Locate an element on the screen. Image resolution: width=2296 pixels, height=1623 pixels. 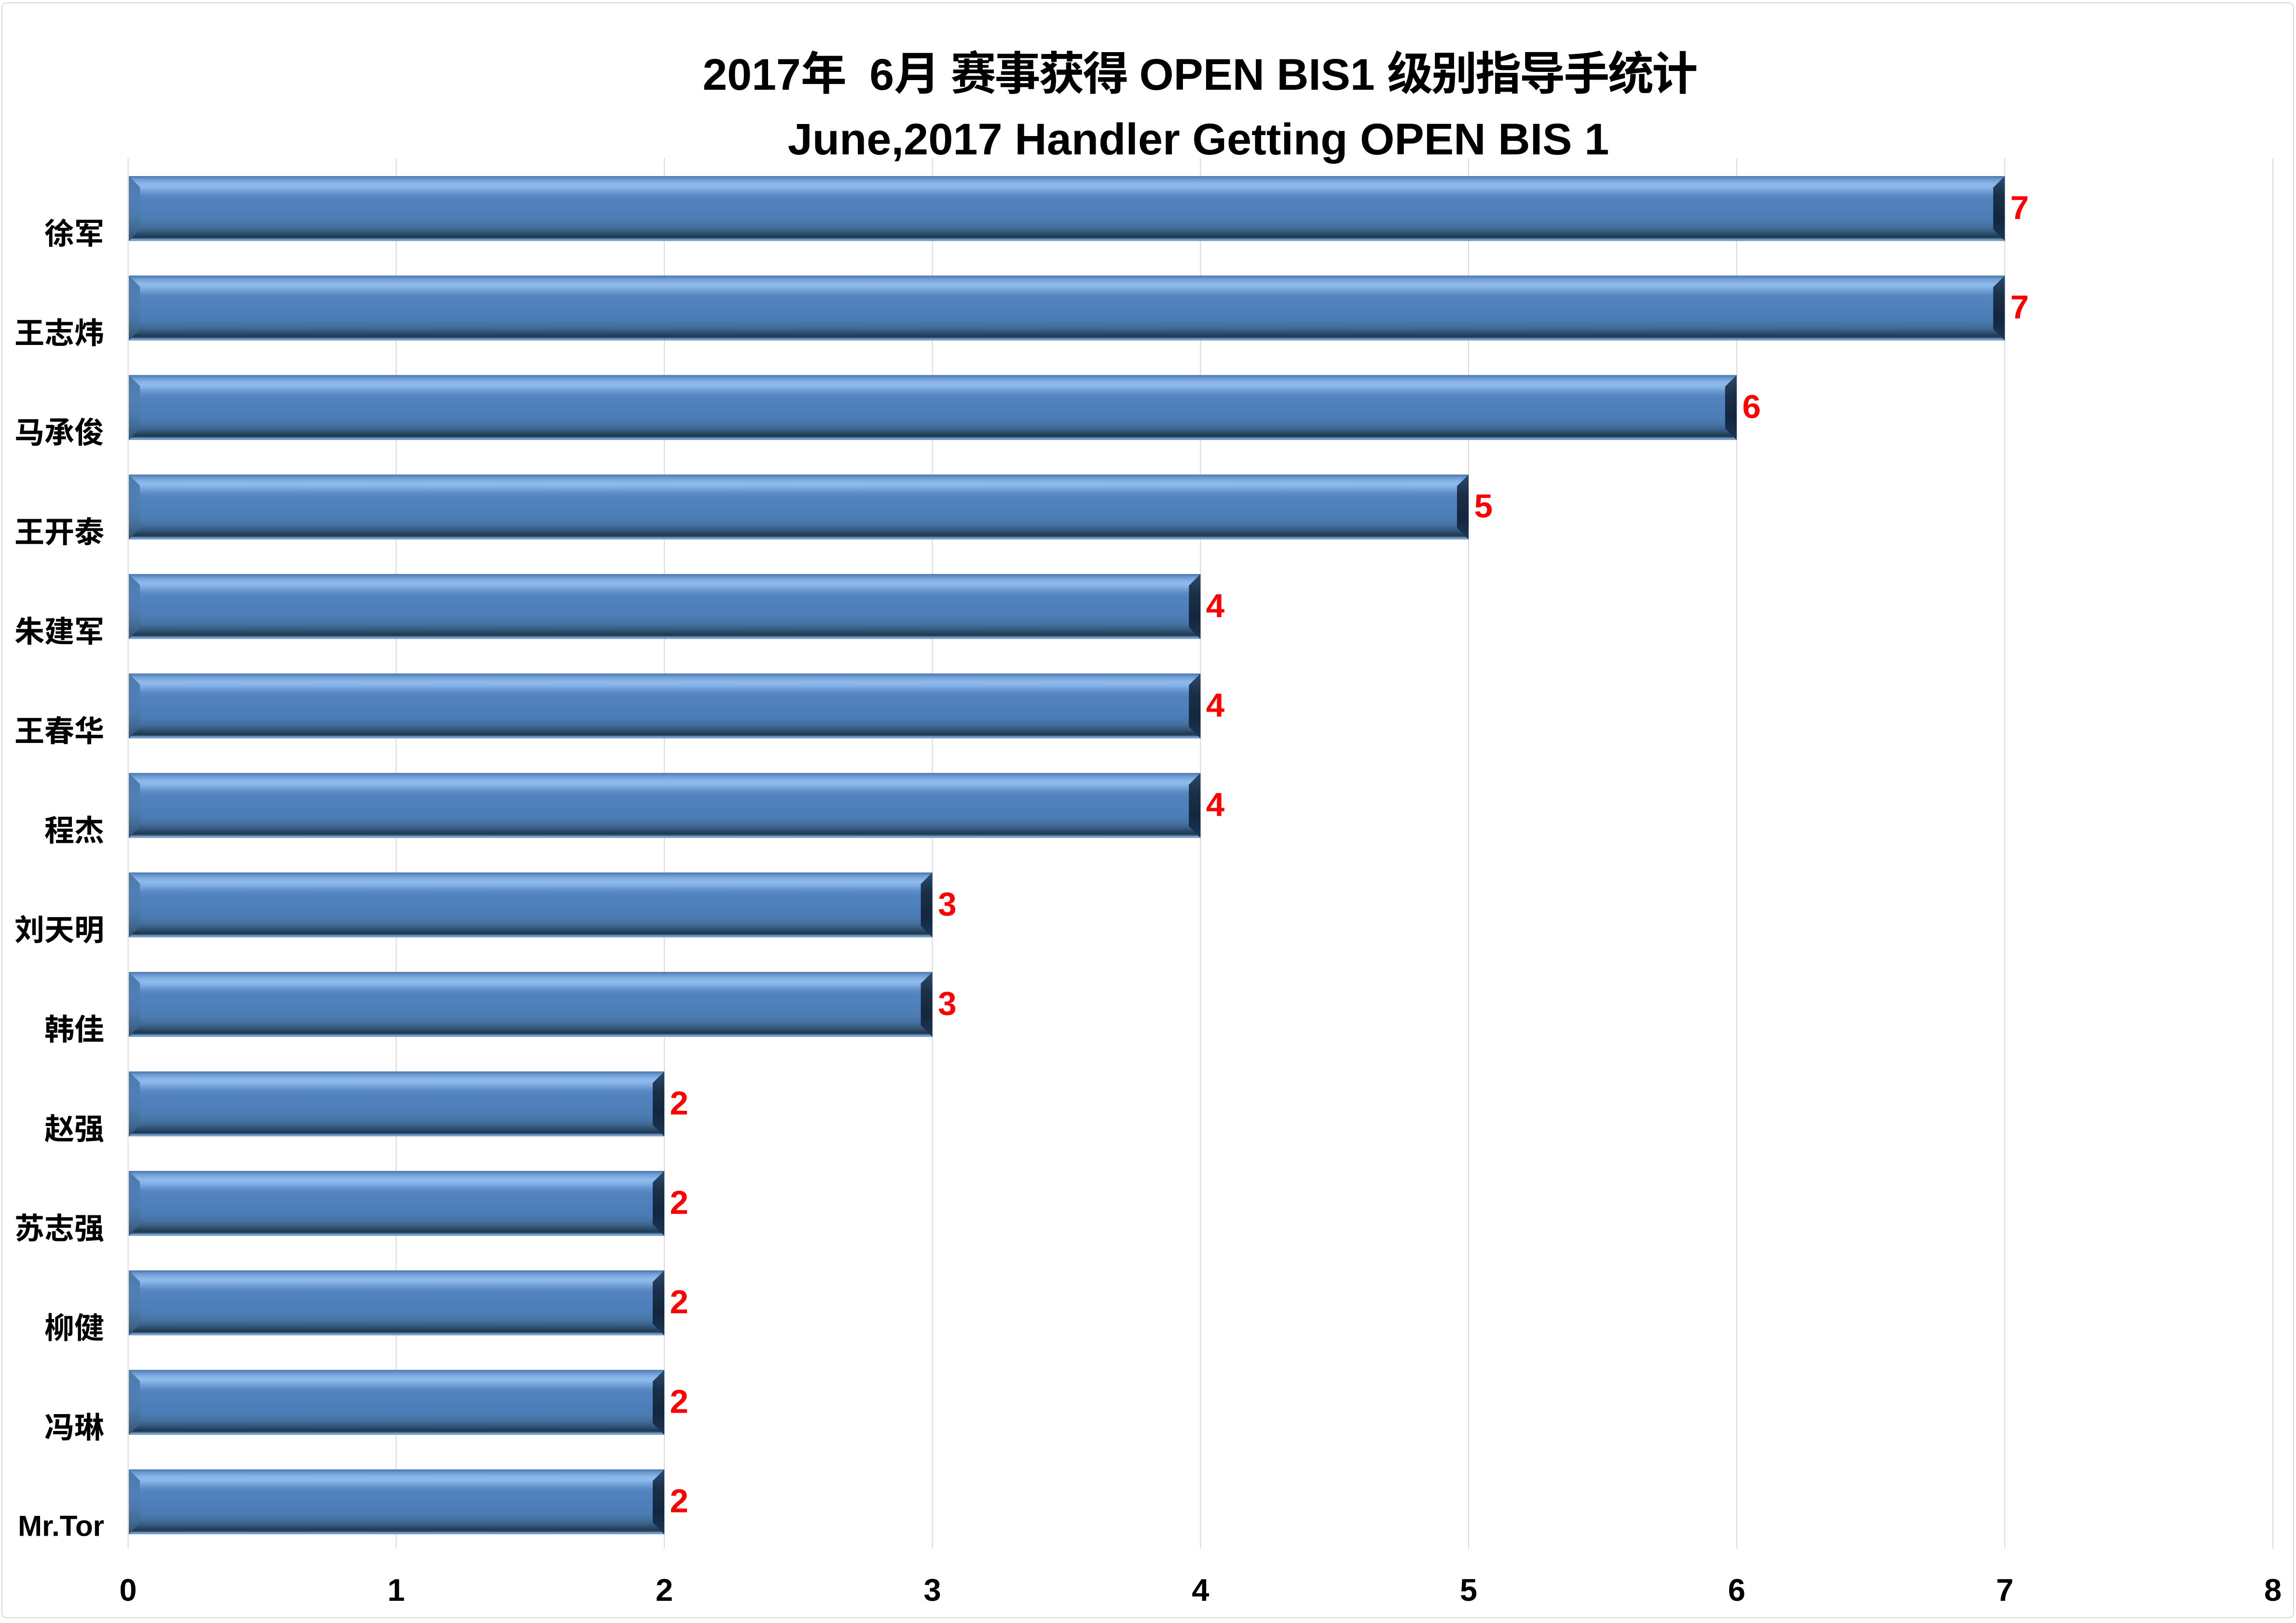
svg-text: 2017 is located at coordinates (751, 74).